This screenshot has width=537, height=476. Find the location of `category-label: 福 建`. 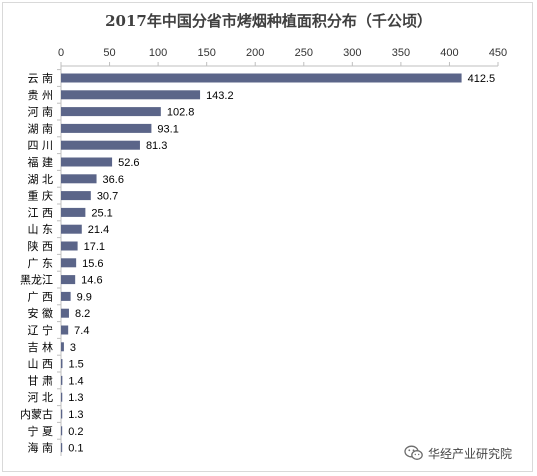

category-label: 福 建 is located at coordinates (41, 162).